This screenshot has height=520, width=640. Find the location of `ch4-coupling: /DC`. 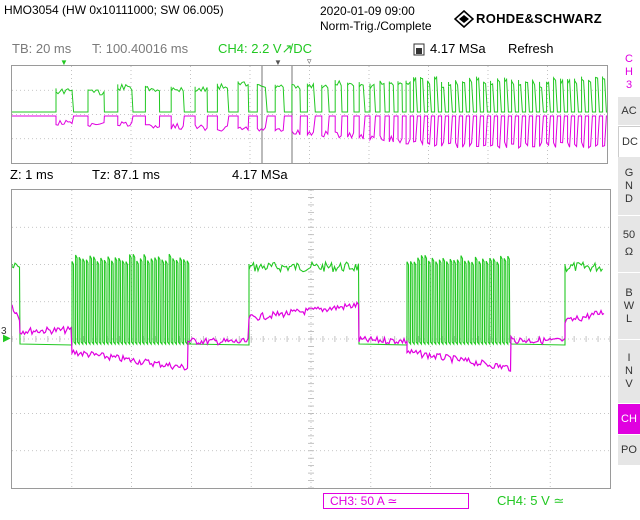

ch4-coupling: /DC is located at coordinates (300, 48).